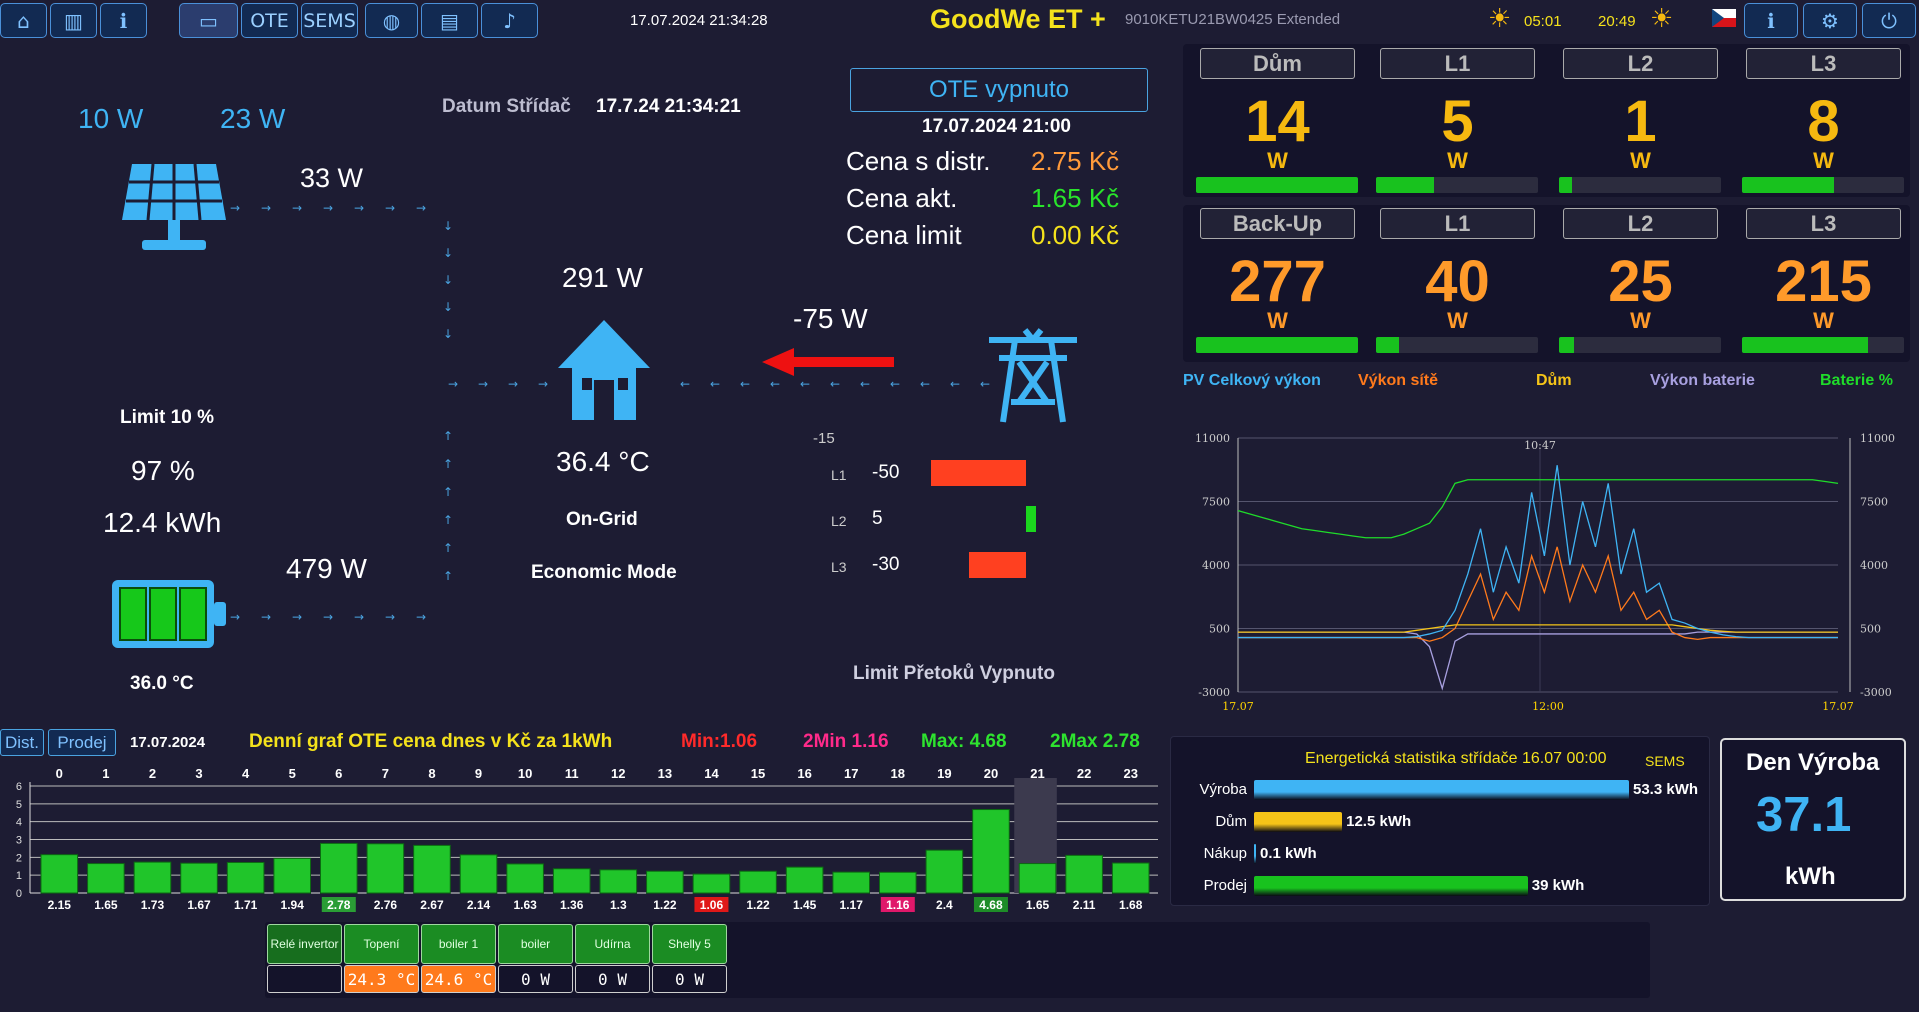  I want to click on flag-cz-icon, so click(1724, 18).